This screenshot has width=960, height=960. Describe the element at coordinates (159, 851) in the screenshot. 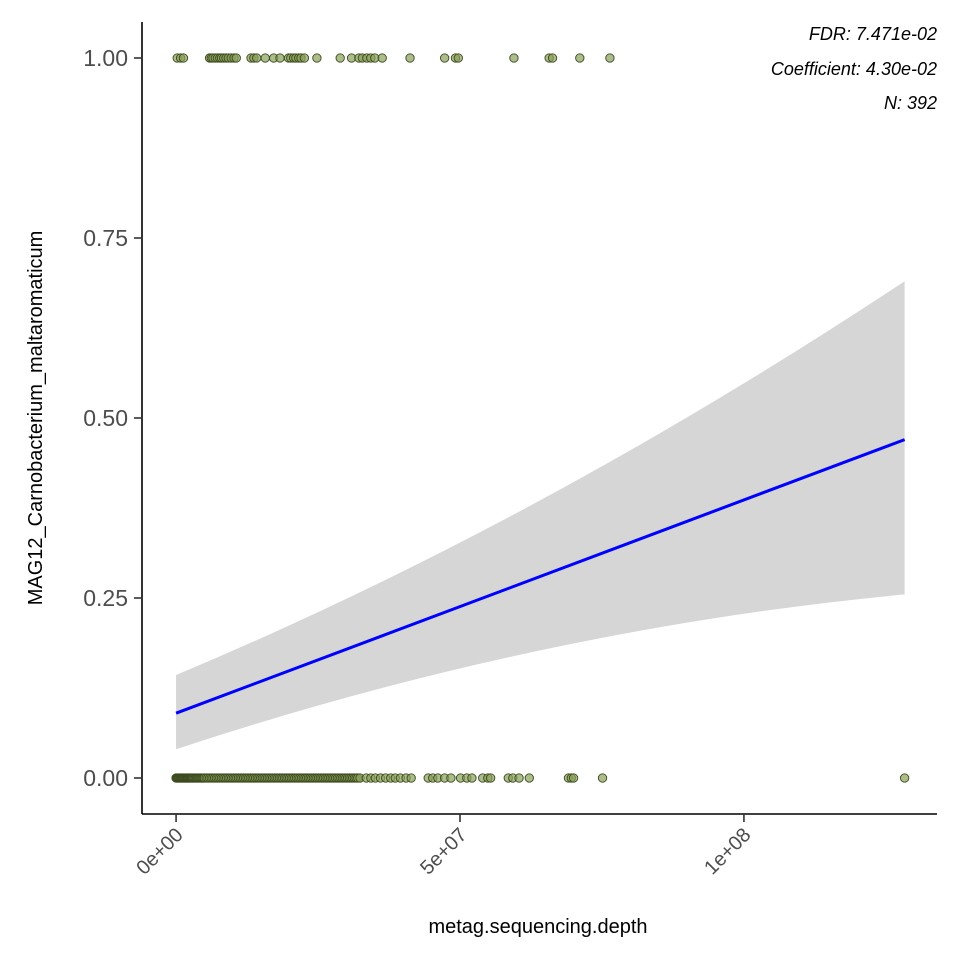

I see `x-tick-label: 0e+00` at that location.